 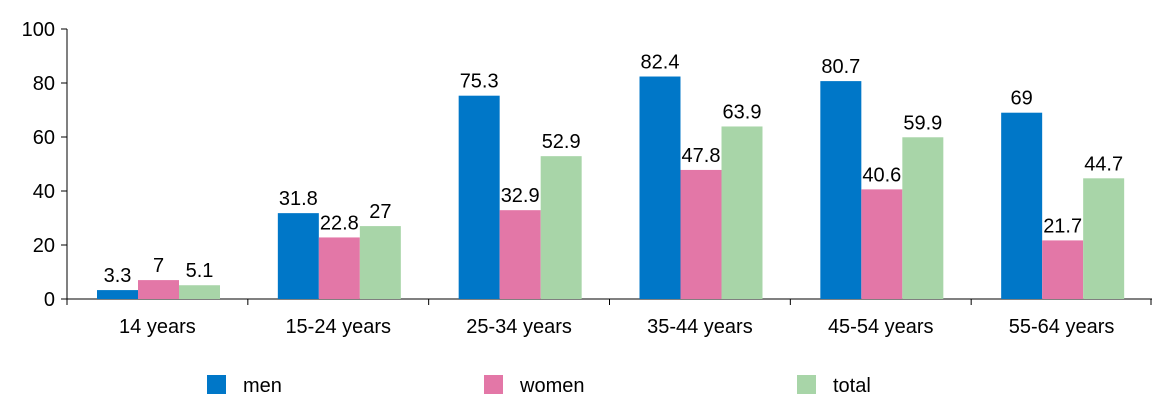 What do you see at coordinates (118, 276) in the screenshot?
I see `data-label-men: 3.3` at bounding box center [118, 276].